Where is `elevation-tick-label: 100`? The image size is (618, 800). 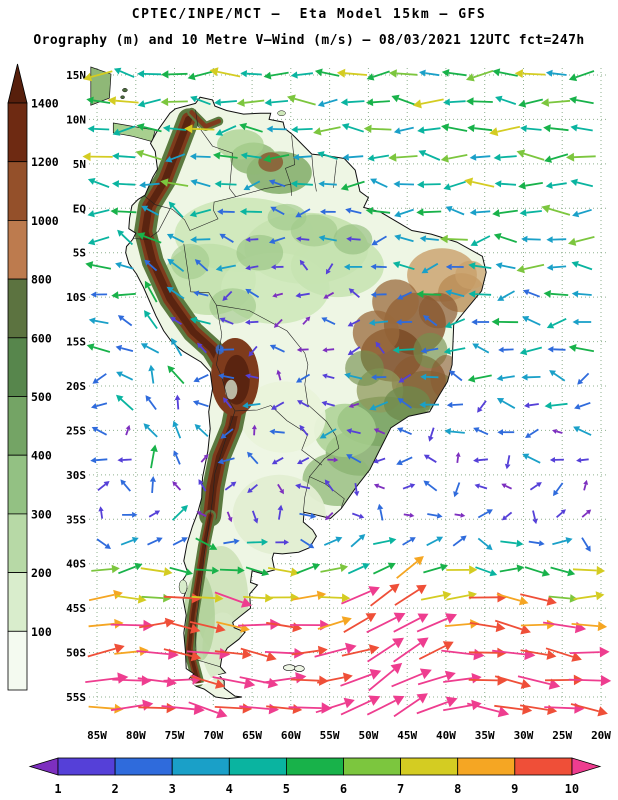
elevation-tick-label: 100 is located at coordinates (41, 632).